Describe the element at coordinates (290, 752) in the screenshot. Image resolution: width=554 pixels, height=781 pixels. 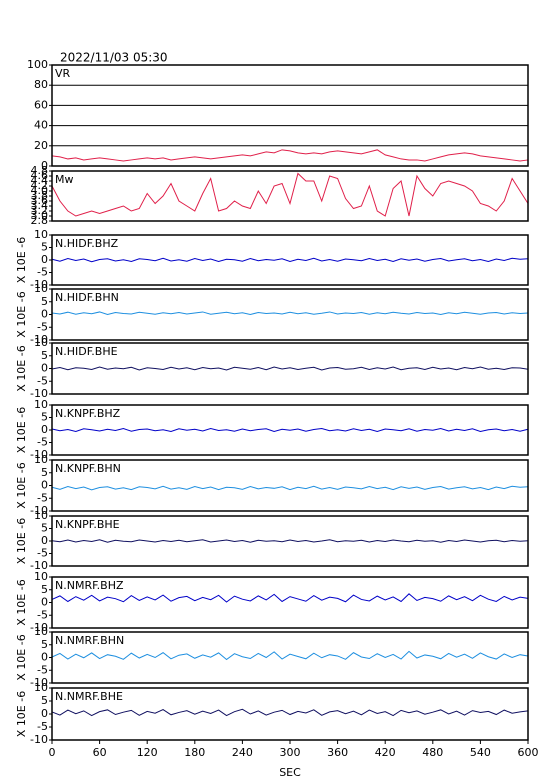
I see `x-tick-label: 300` at that location.